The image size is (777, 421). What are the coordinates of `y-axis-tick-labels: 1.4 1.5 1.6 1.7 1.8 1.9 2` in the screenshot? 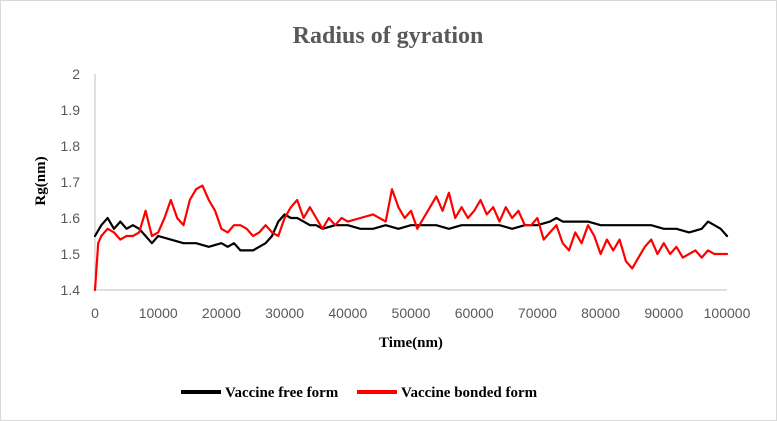 It's located at (71, 182).